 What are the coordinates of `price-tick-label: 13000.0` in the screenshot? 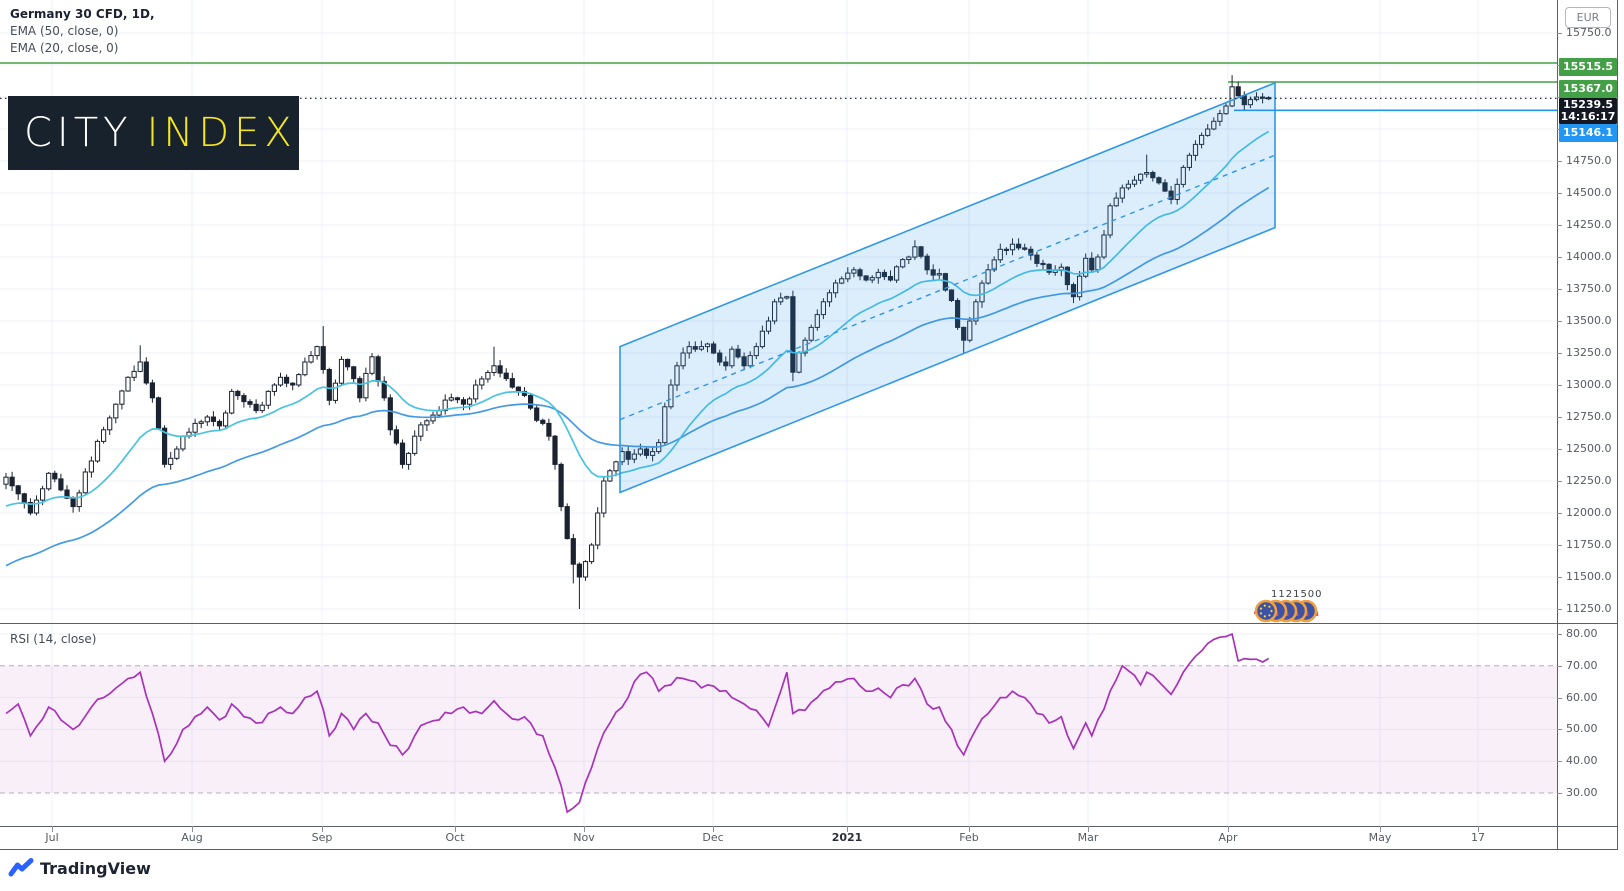 It's located at (1589, 384).